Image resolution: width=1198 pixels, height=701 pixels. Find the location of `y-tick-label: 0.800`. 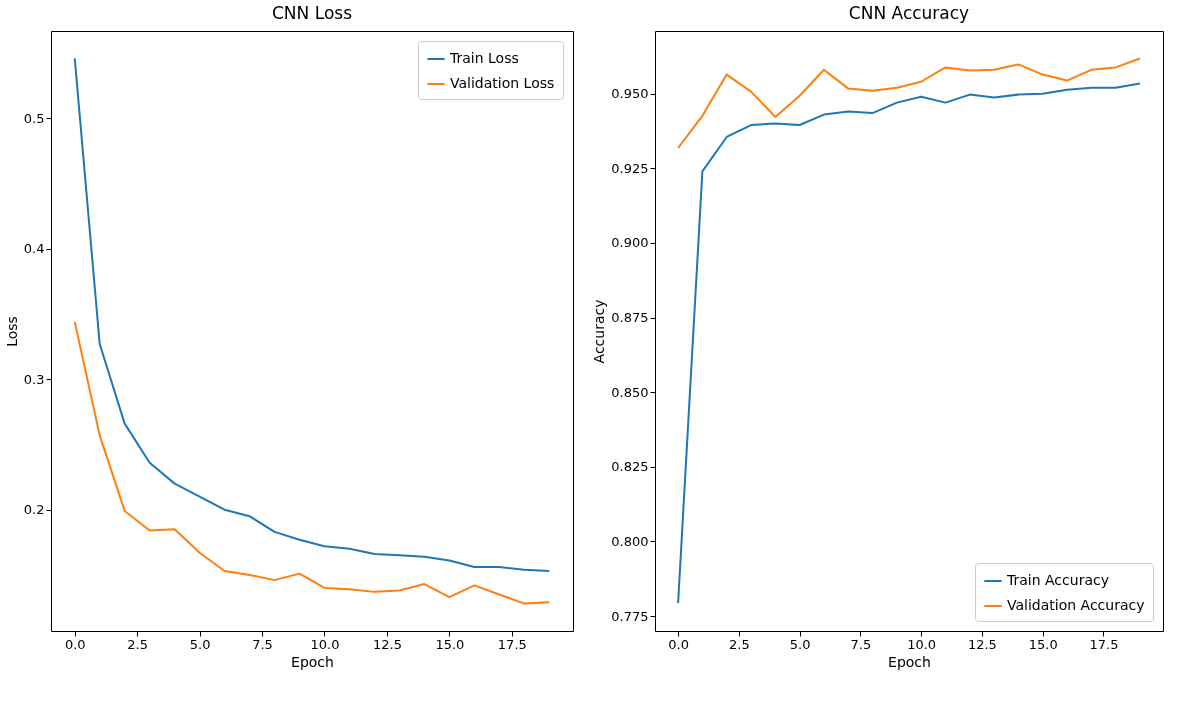

y-tick-label: 0.800 is located at coordinates (630, 541).